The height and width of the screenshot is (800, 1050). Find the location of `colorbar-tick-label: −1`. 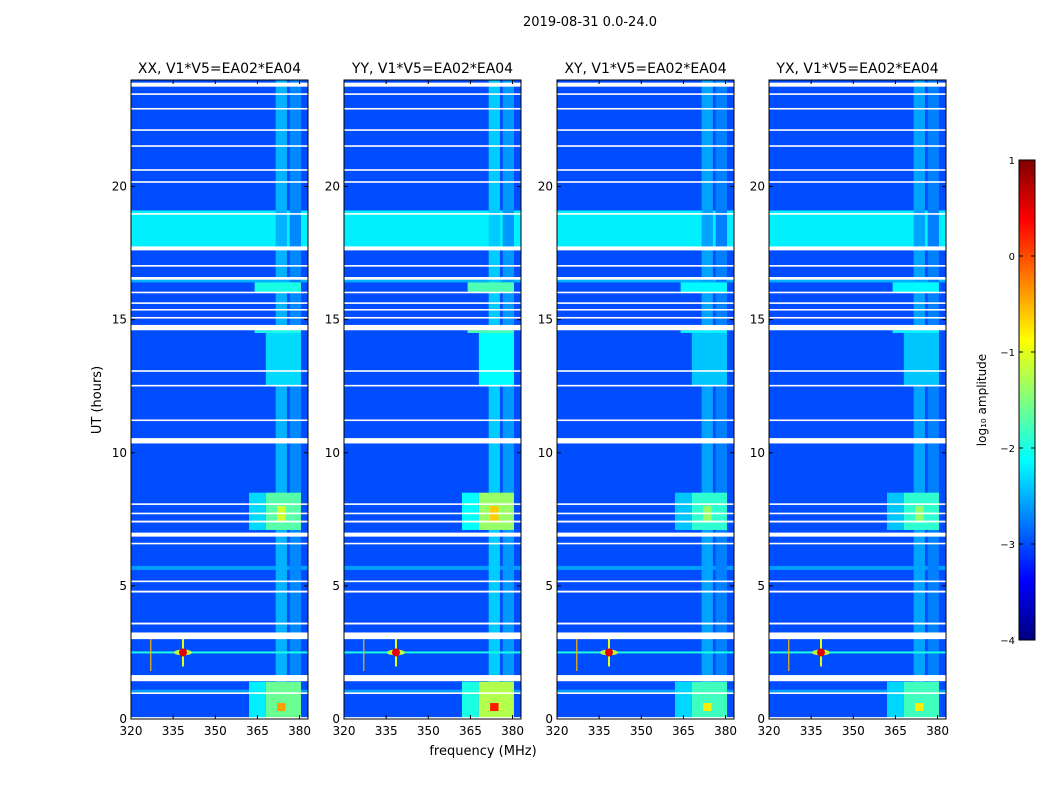

colorbar-tick-label: −1 is located at coordinates (1007, 353).